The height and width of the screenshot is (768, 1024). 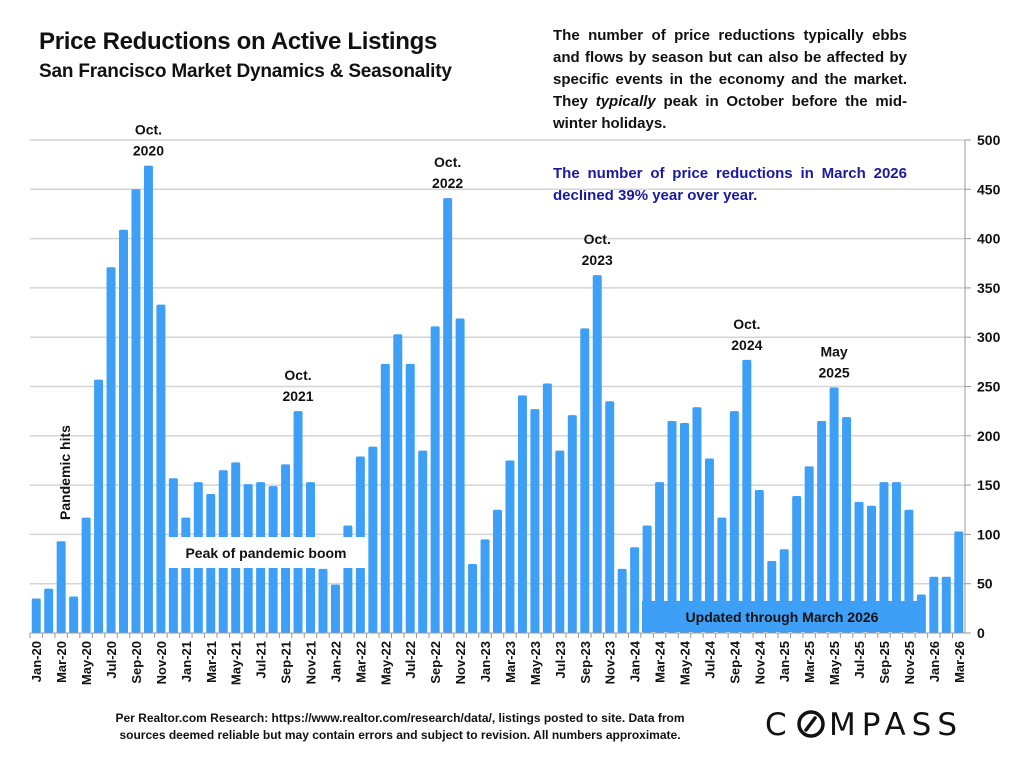 What do you see at coordinates (981, 633) in the screenshot?
I see `y-tick-label: 0` at bounding box center [981, 633].